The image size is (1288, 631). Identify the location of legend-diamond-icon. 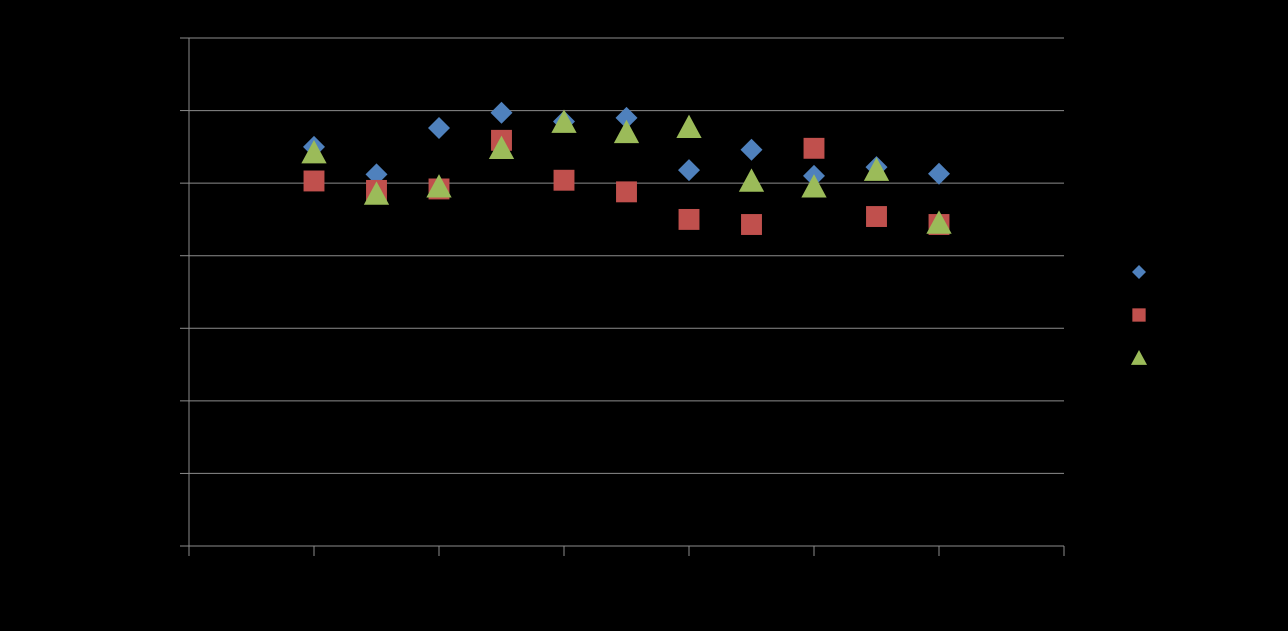
(1139, 272).